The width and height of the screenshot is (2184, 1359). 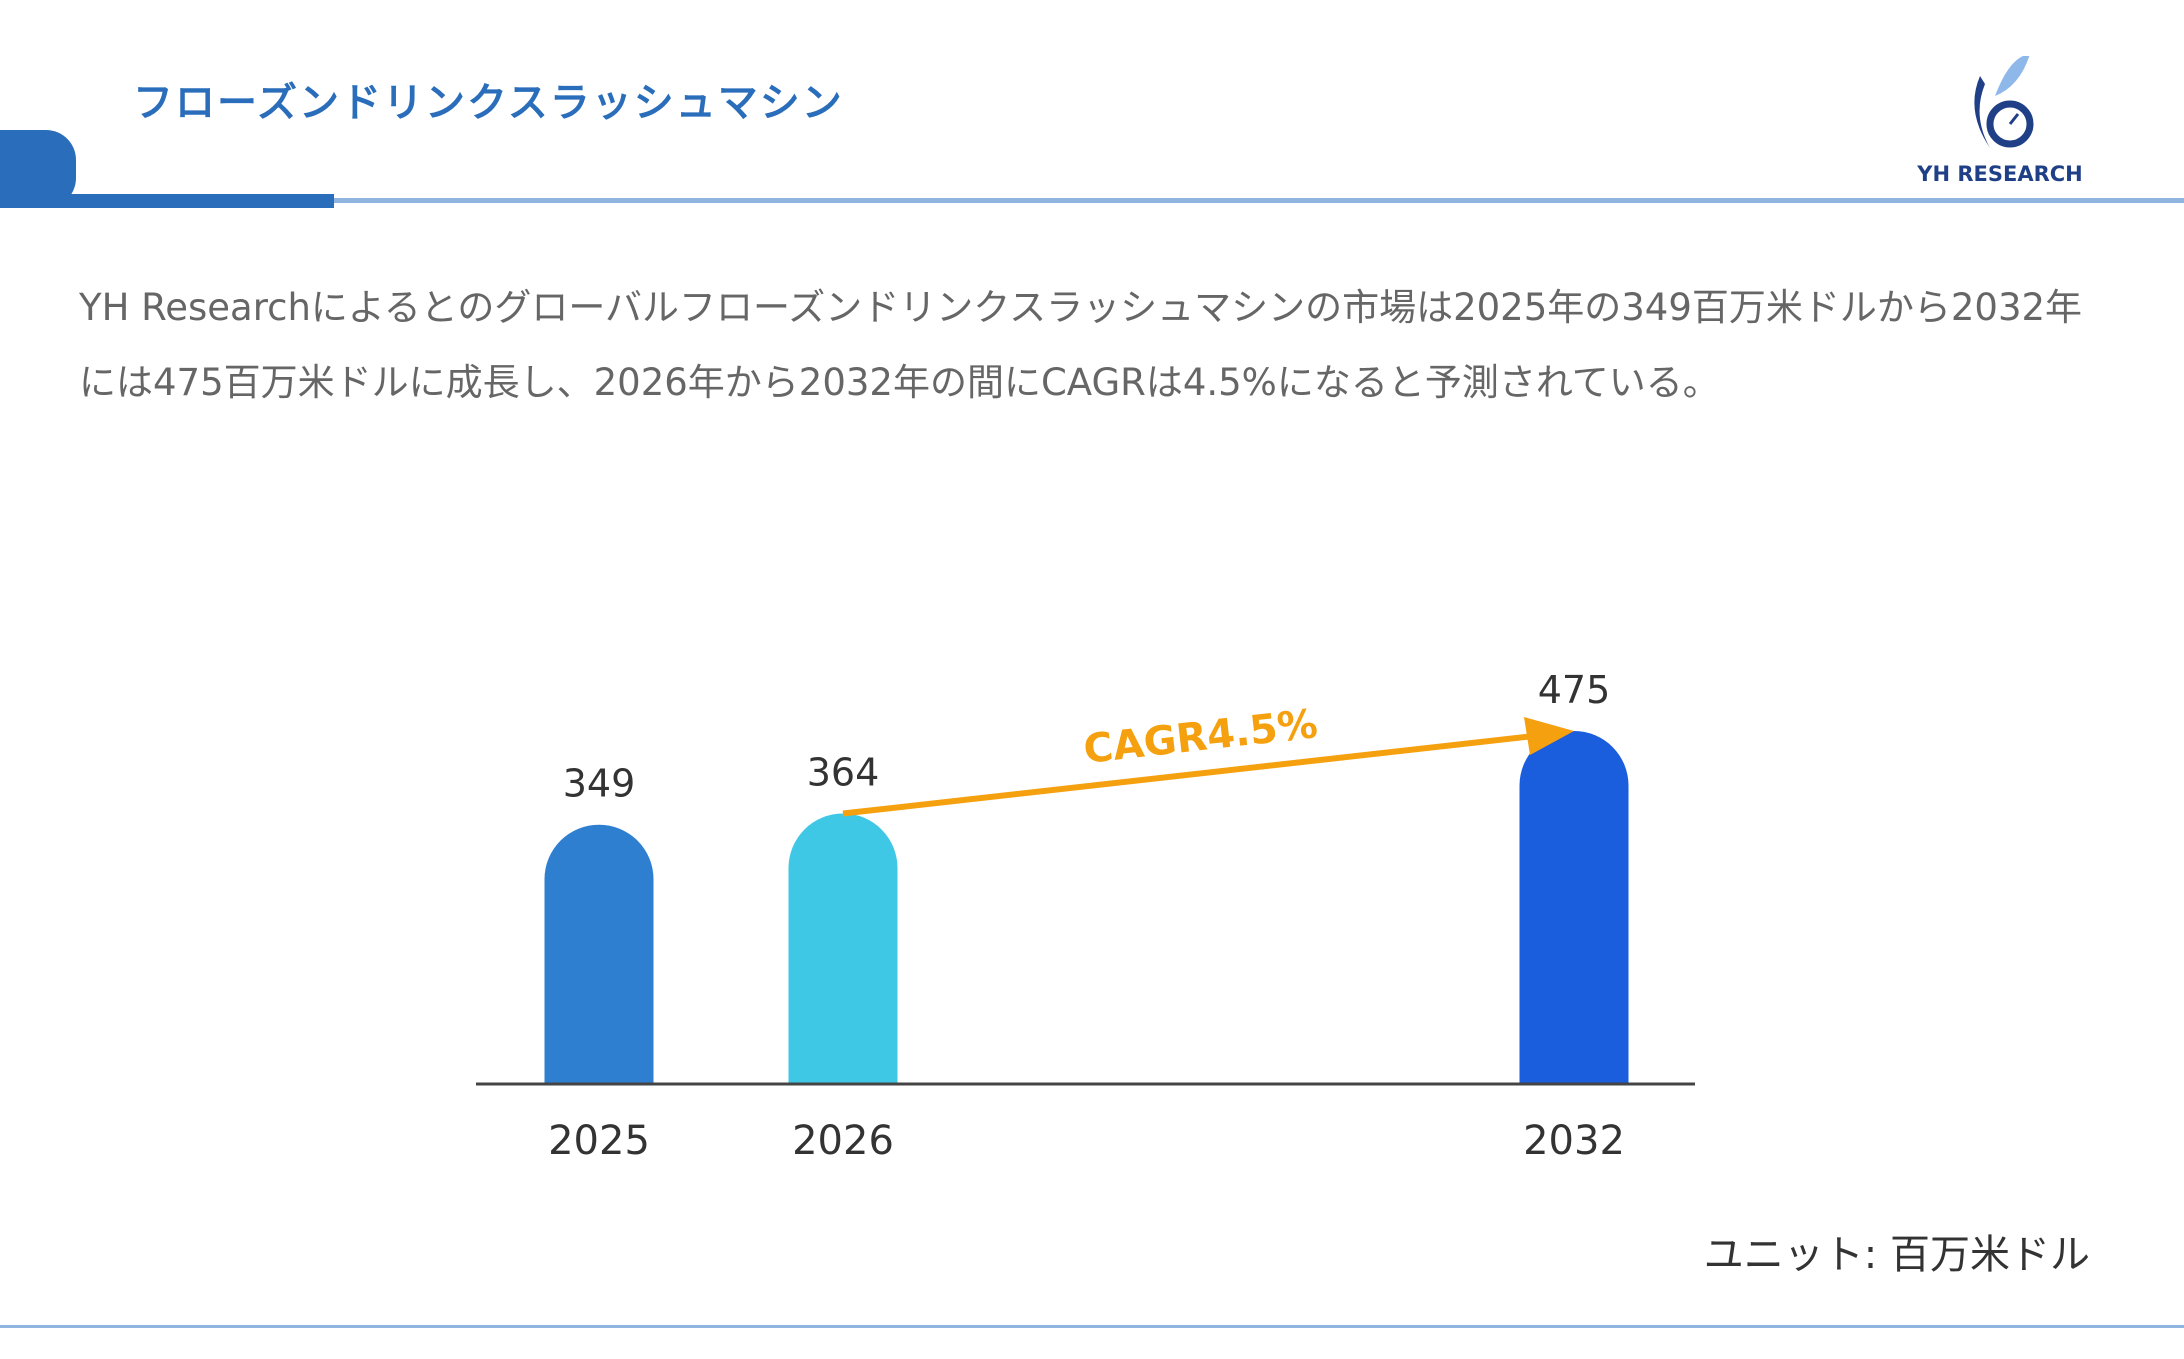 I want to click on value-label: 364, so click(x=843, y=772).